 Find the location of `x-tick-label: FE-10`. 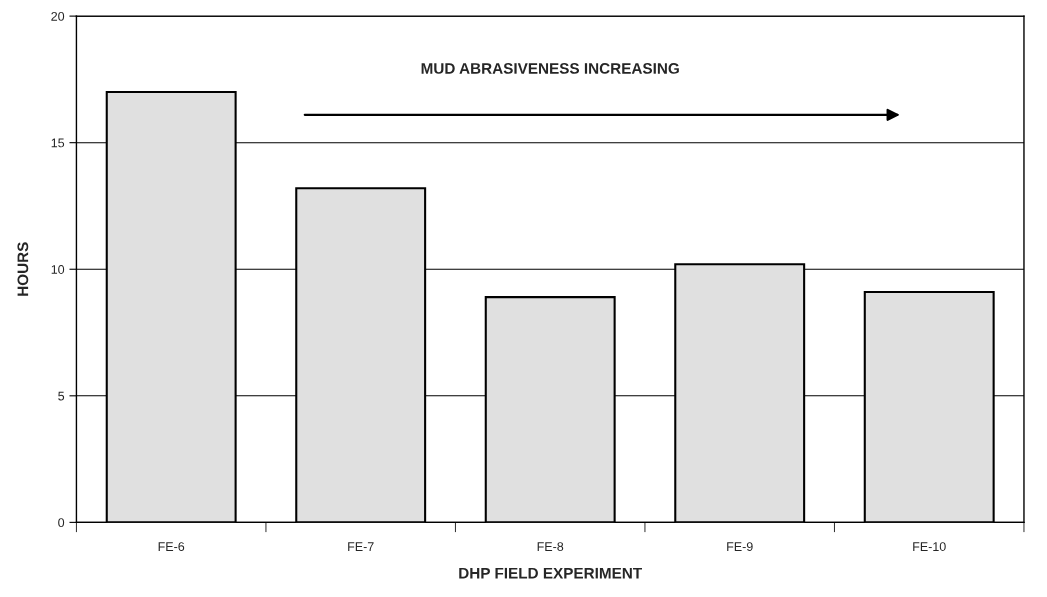

x-tick-label: FE-10 is located at coordinates (929, 546).